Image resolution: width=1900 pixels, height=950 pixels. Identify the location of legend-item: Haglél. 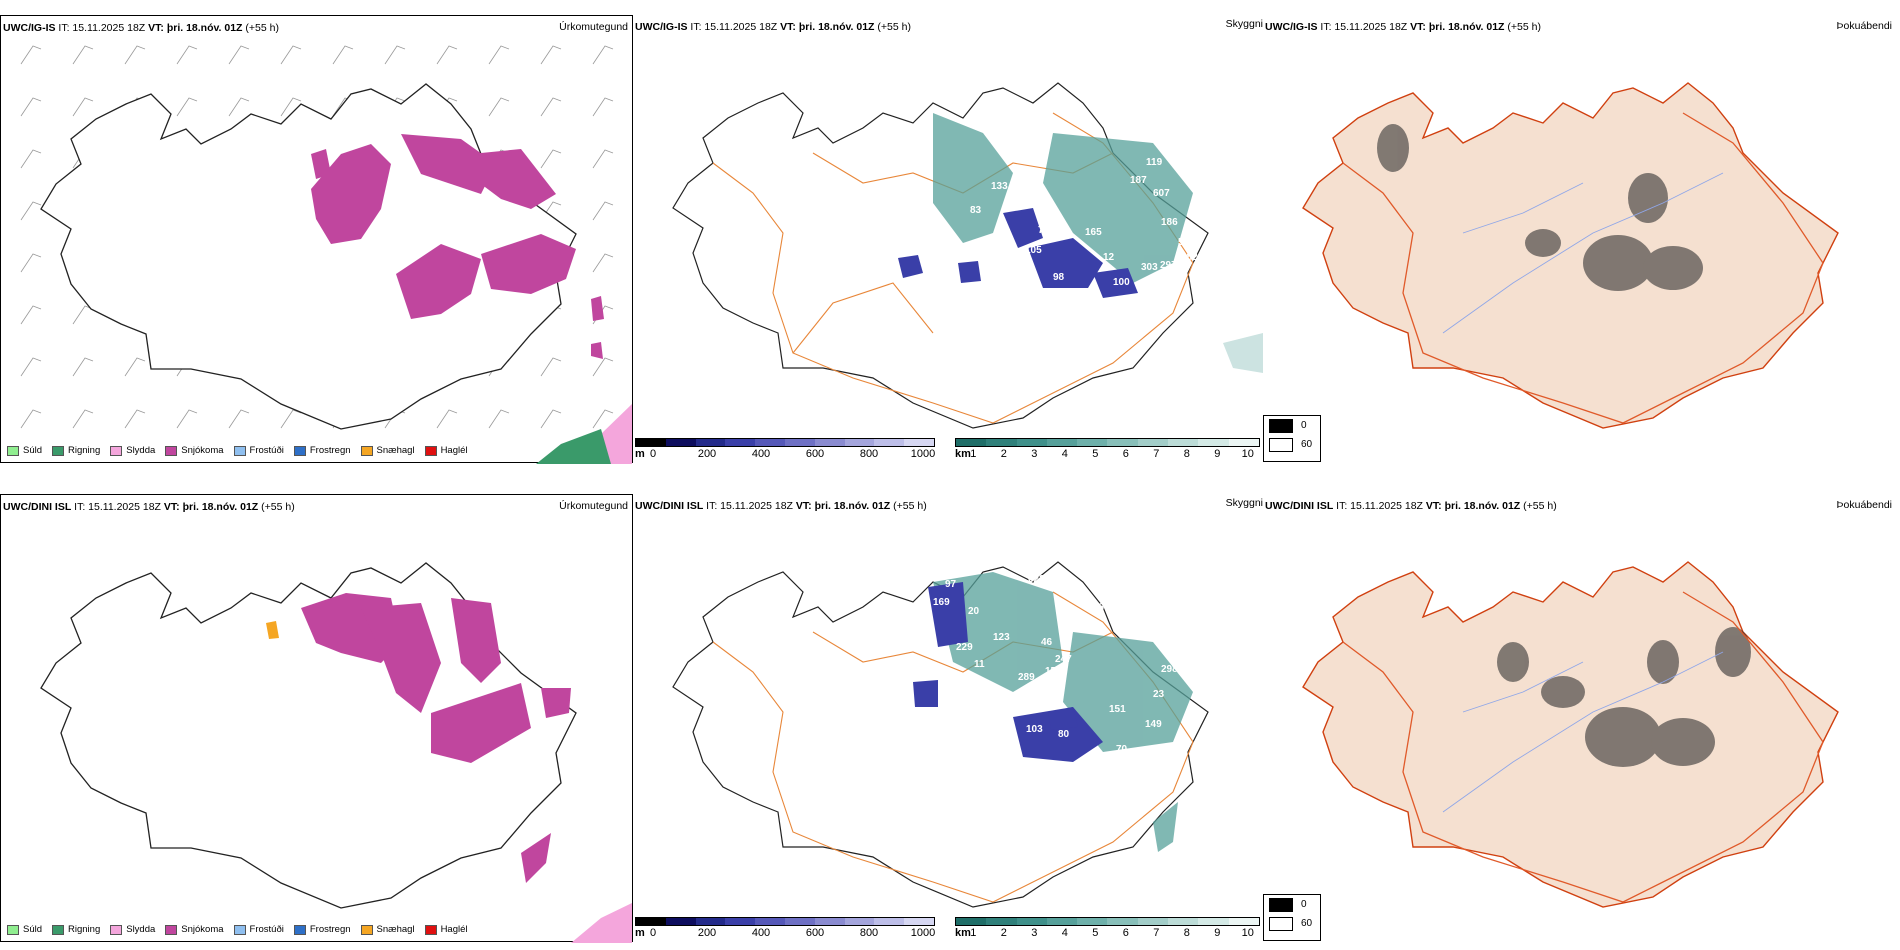
(446, 450).